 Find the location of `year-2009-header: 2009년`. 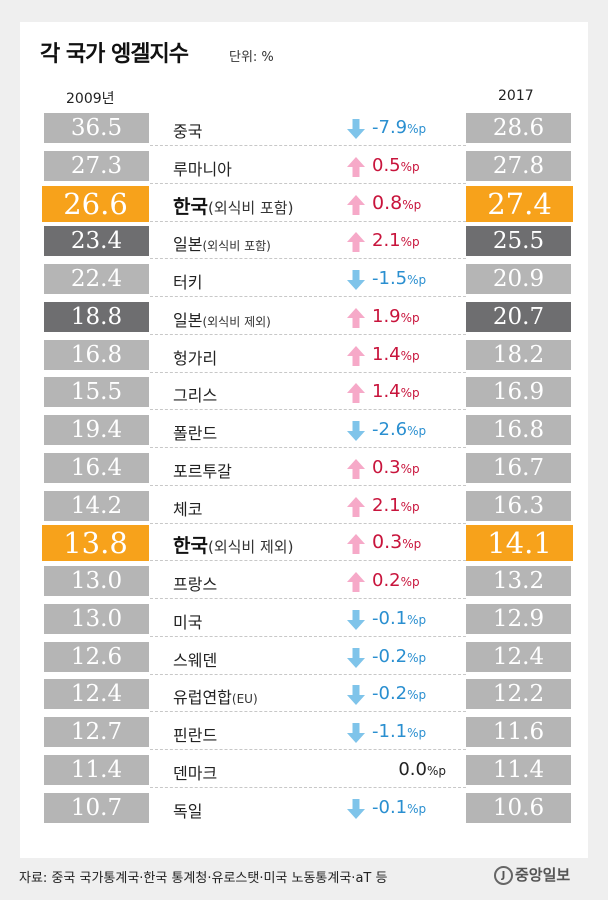

year-2009-header: 2009년 is located at coordinates (90, 99).